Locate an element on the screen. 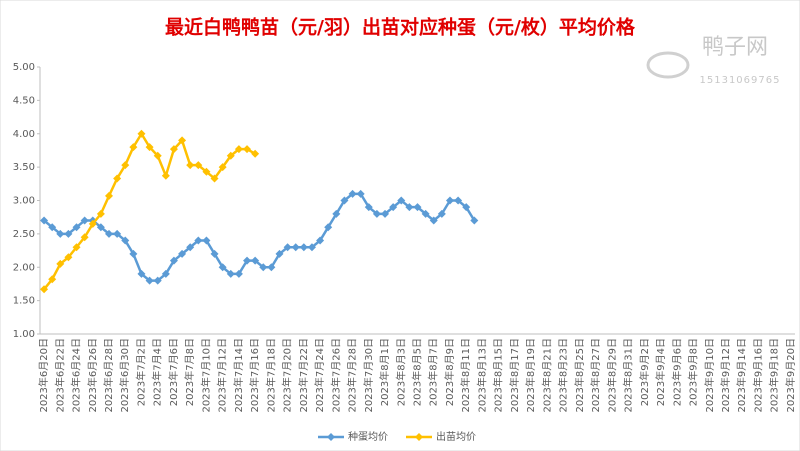 The height and width of the screenshot is (451, 800). watermark: 鸭子网 15131069765 is located at coordinates (713, 60).